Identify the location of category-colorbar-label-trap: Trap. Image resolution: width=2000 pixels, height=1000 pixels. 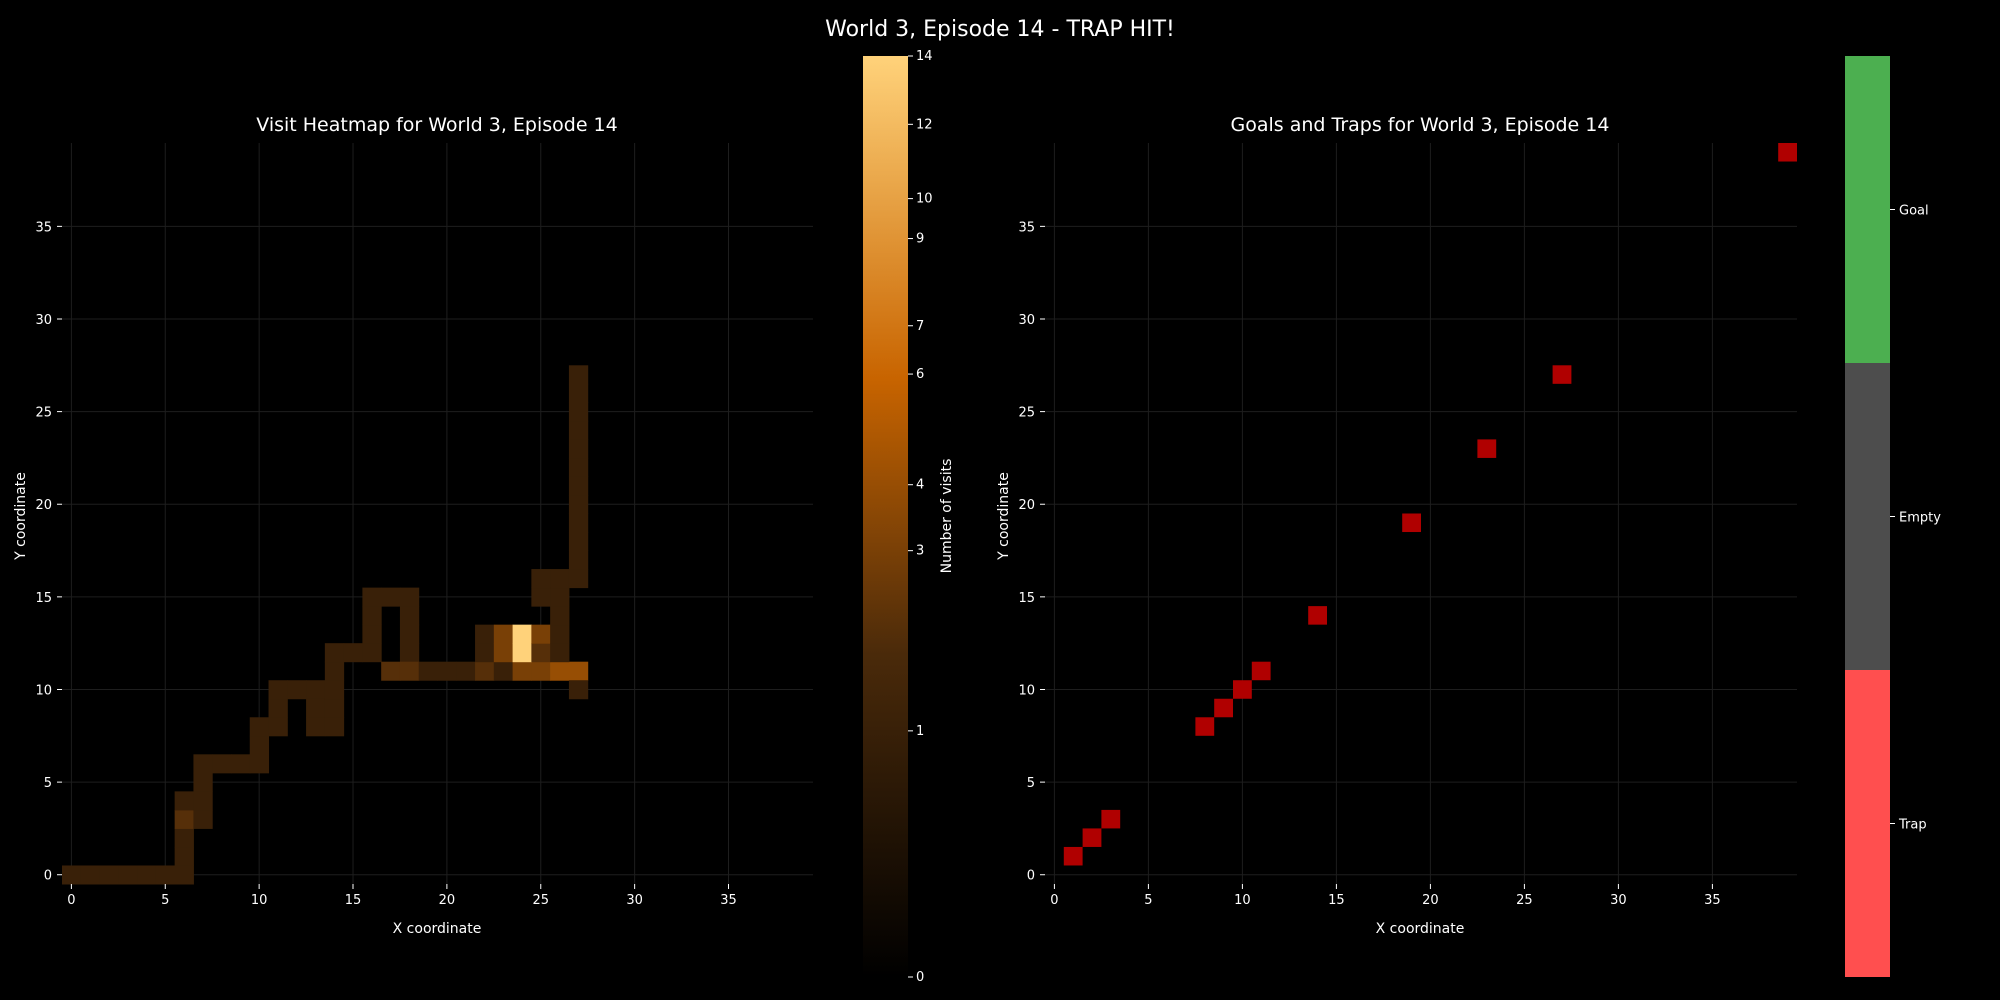
(1912, 825).